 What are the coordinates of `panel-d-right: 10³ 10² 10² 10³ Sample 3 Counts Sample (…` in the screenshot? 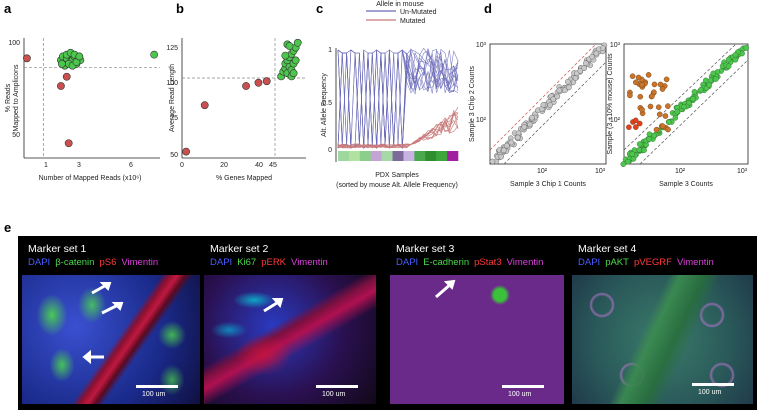 It's located at (678, 115).